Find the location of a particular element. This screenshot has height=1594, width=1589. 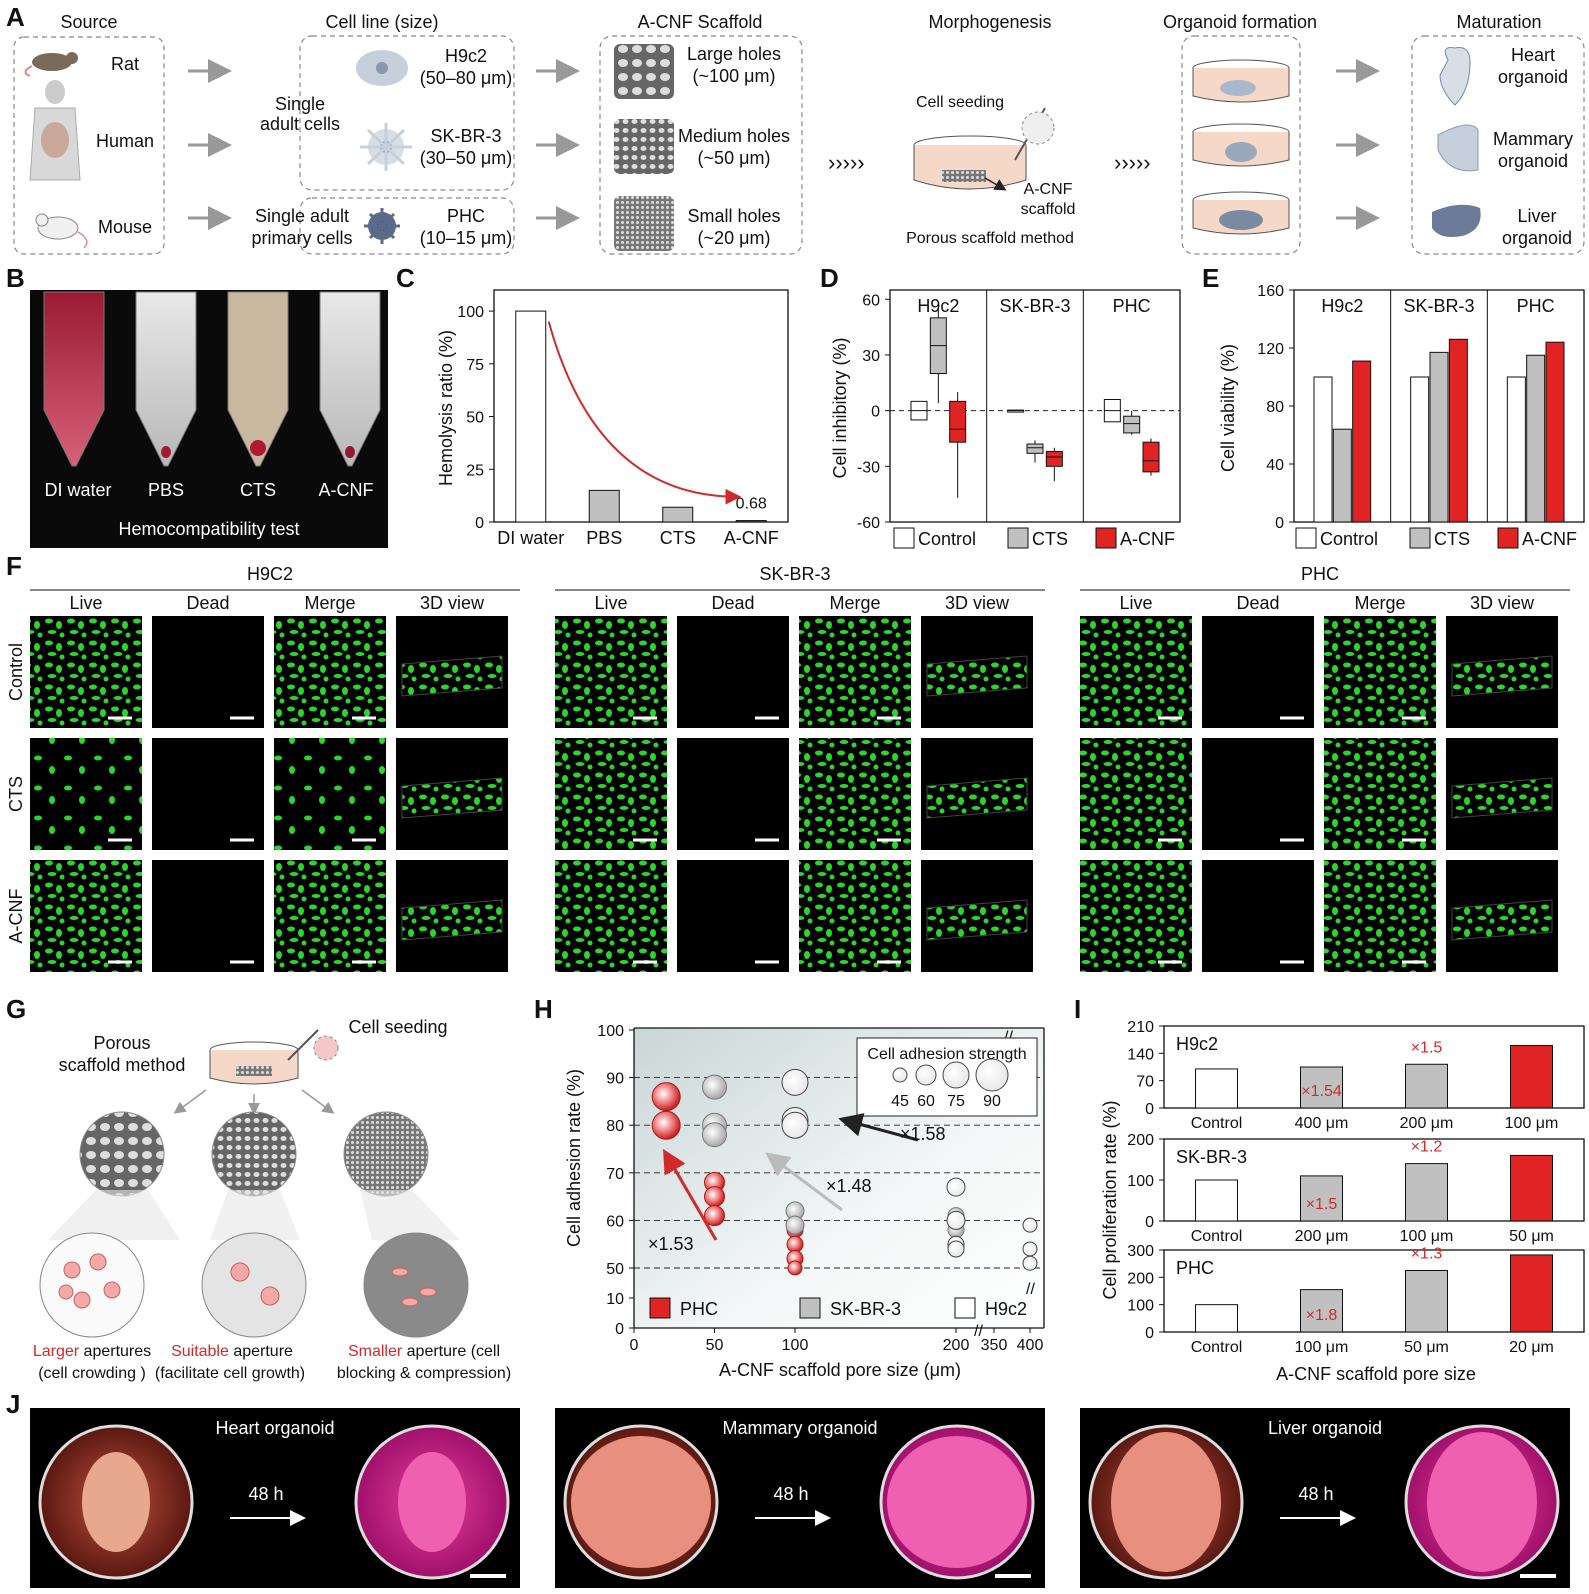

i-ytick-label: 140 is located at coordinates (1140, 1054).